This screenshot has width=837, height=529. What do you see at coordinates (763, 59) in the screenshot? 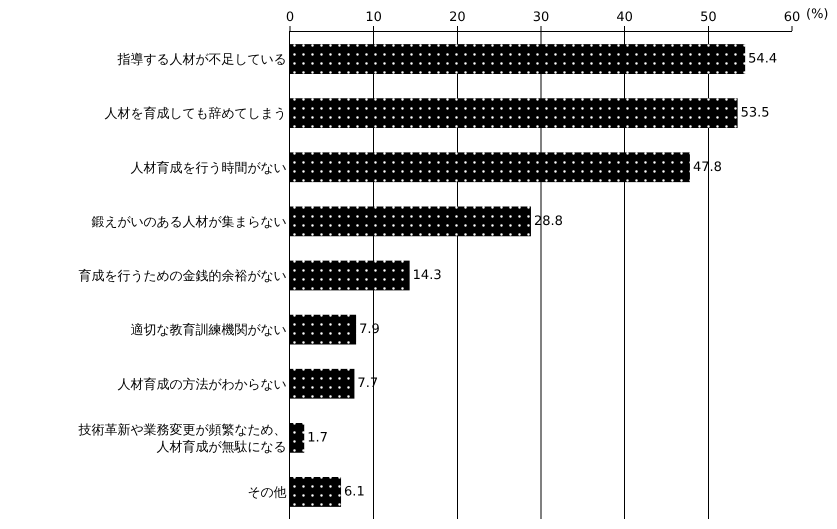
I see `data-label: 54.4` at bounding box center [763, 59].